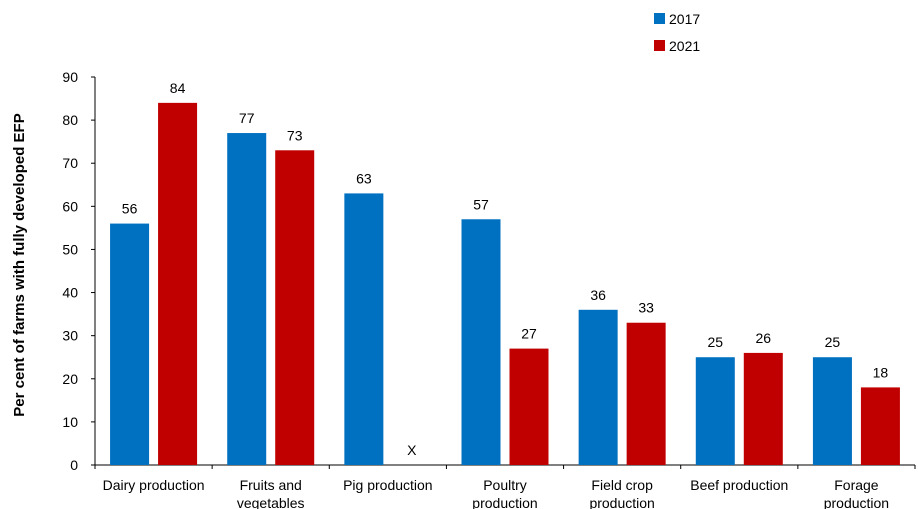 The height and width of the screenshot is (509, 918). Describe the element at coordinates (529, 334) in the screenshot. I see `data-label: 27` at that location.